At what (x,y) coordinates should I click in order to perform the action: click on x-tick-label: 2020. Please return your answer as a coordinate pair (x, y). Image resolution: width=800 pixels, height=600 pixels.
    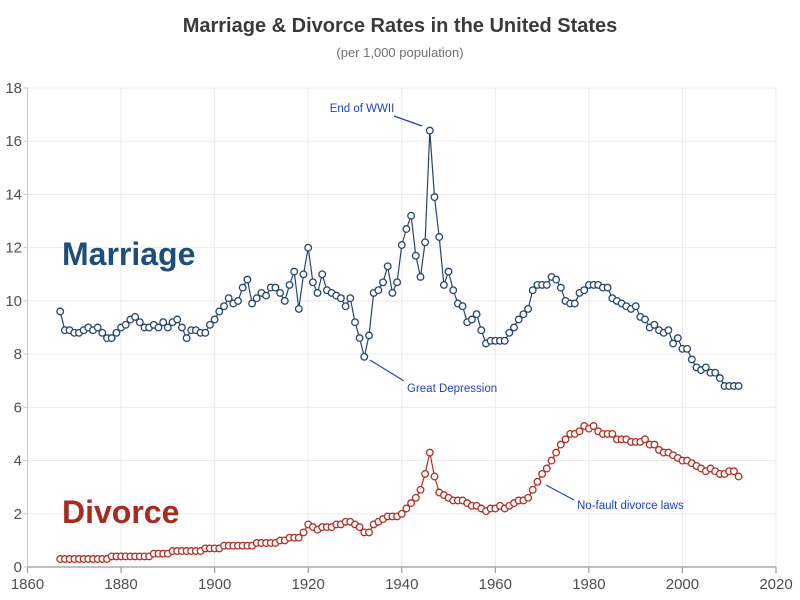
    Looking at the image, I should click on (775, 584).